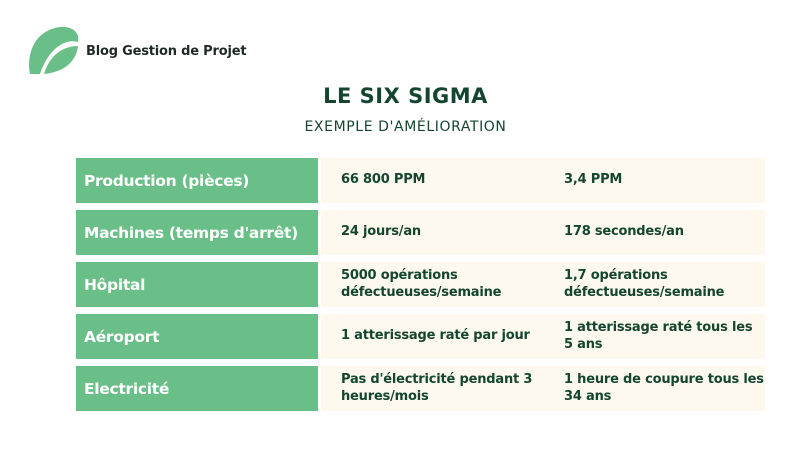  I want to click on row-after-value: 178 secondes/an, so click(654, 232).